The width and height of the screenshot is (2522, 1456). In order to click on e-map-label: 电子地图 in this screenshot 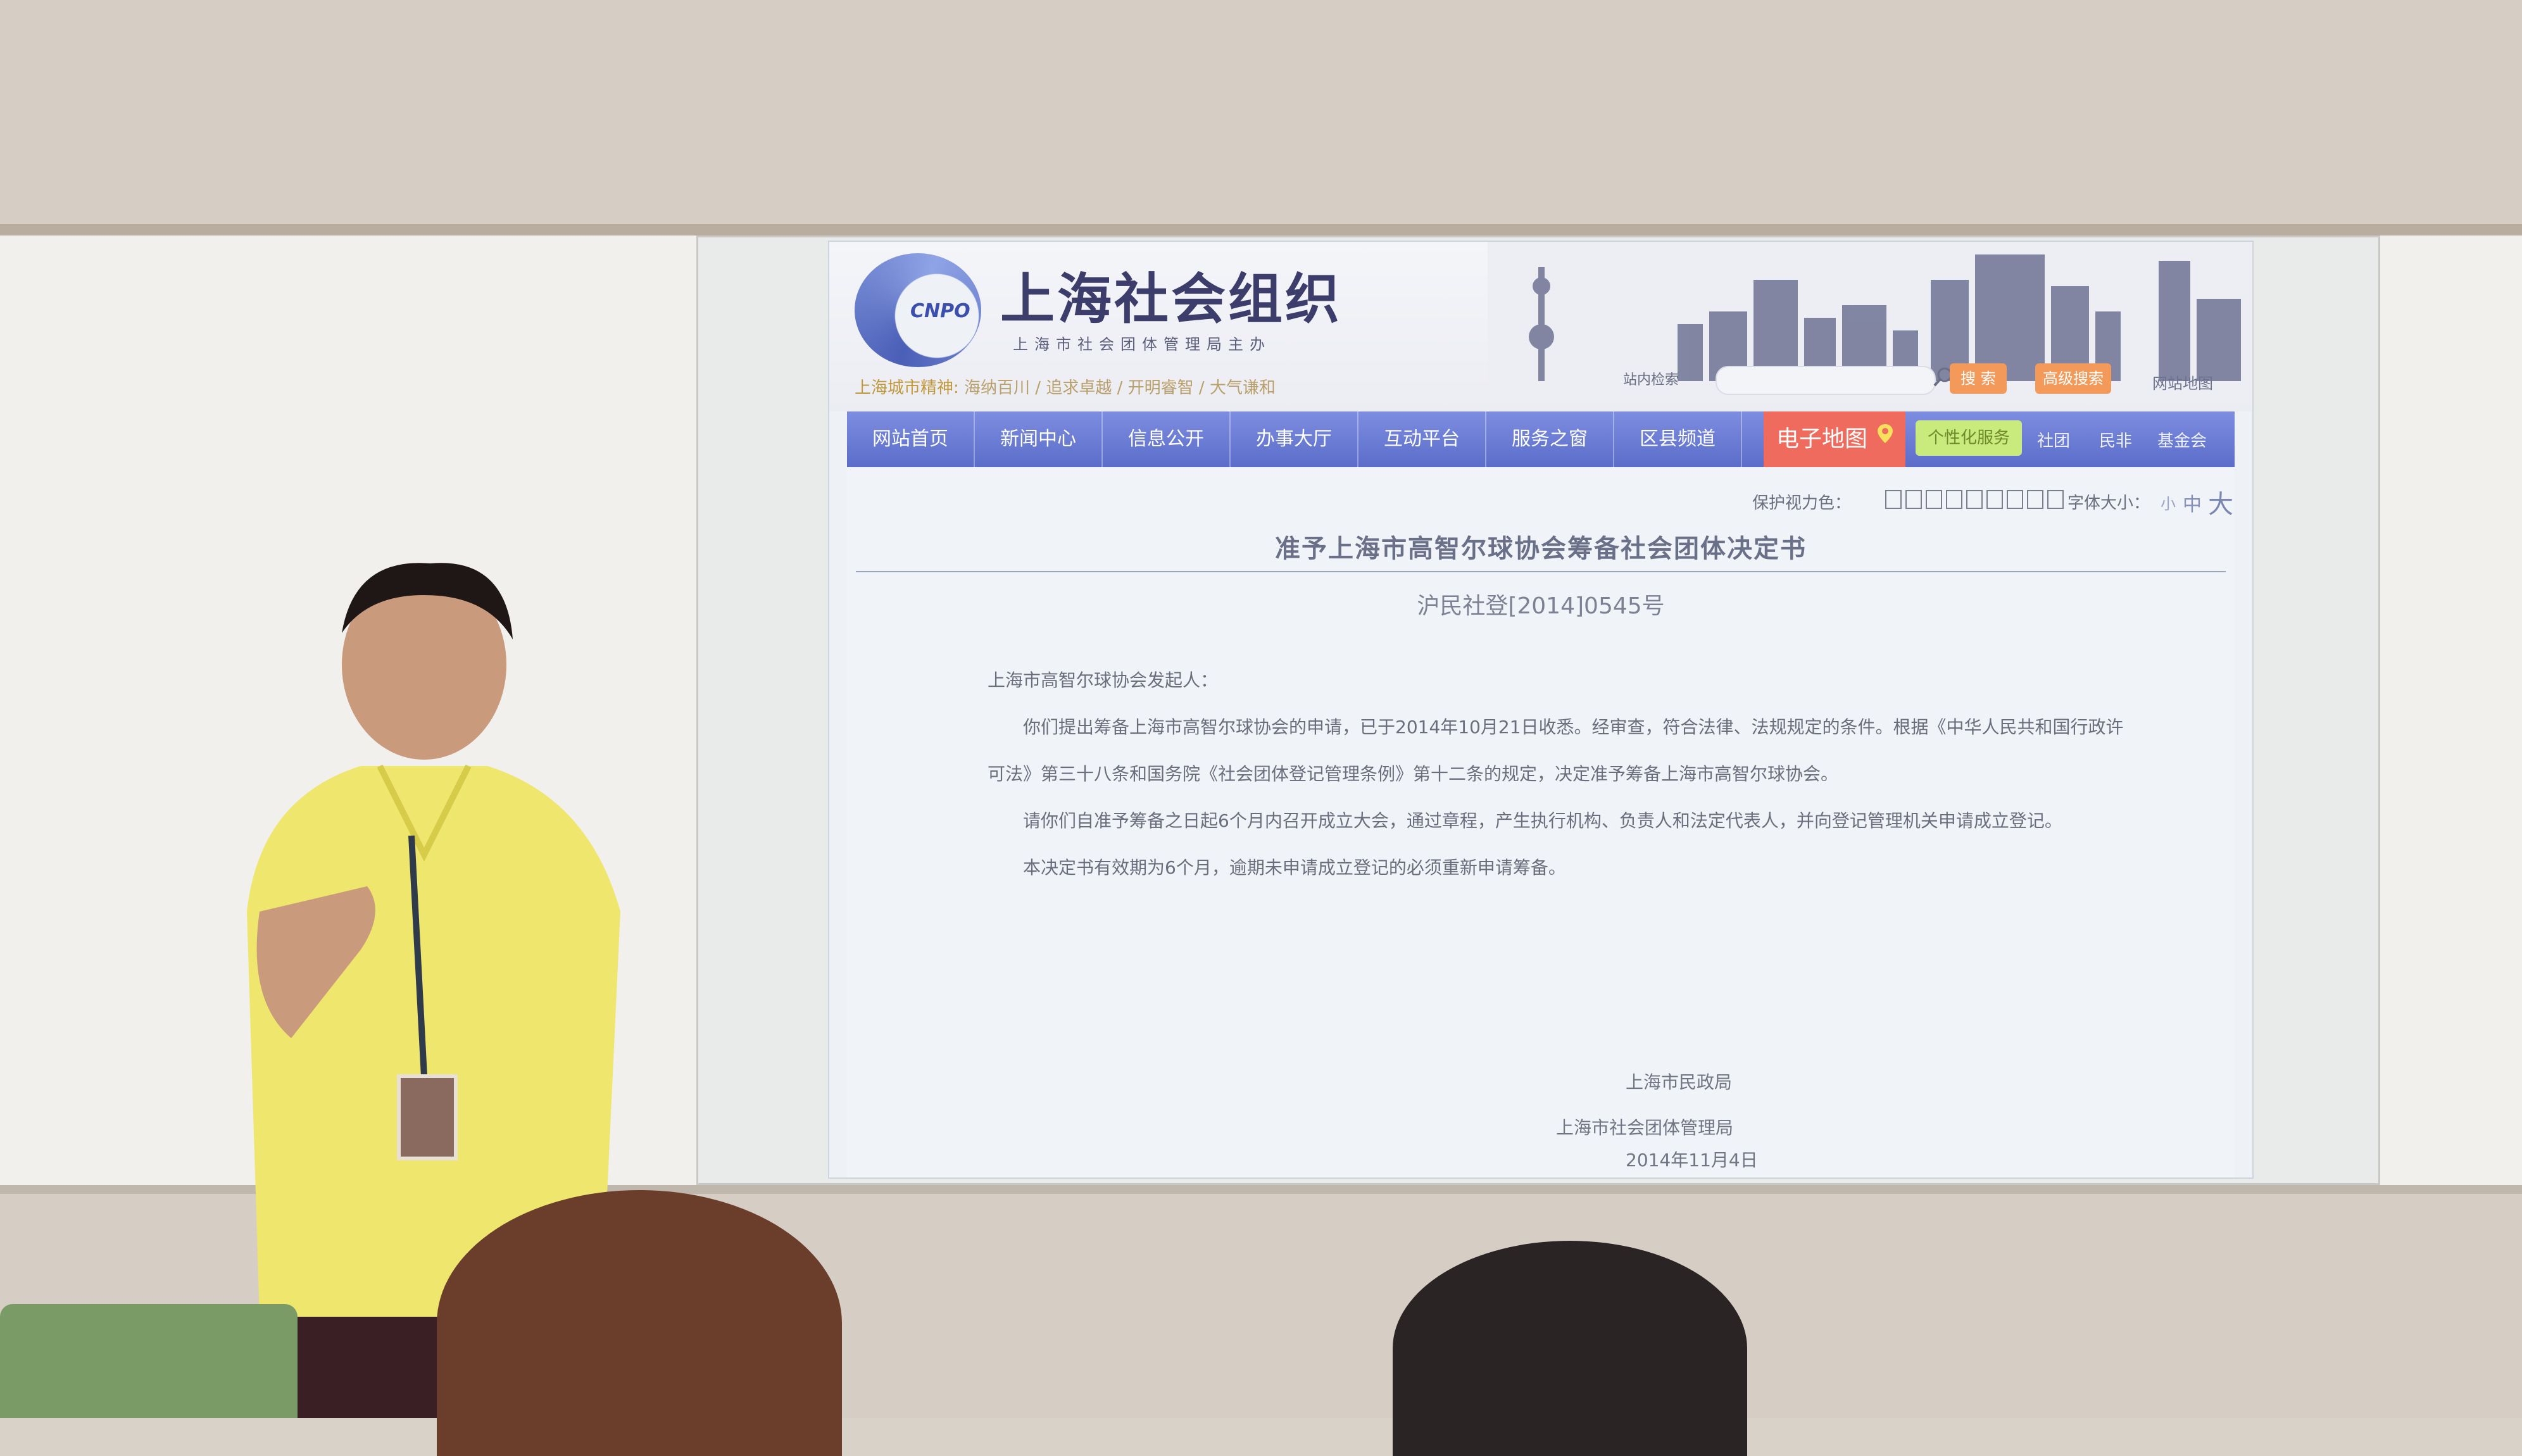, I will do `click(1822, 439)`.